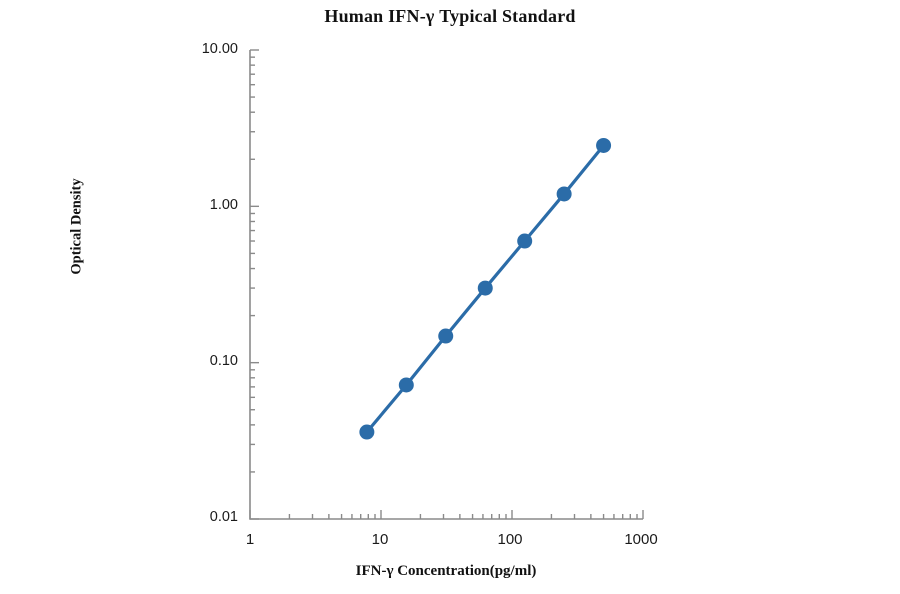 The height and width of the screenshot is (594, 900). Describe the element at coordinates (223, 205) in the screenshot. I see `y-tick-label-1: 1.00` at that location.